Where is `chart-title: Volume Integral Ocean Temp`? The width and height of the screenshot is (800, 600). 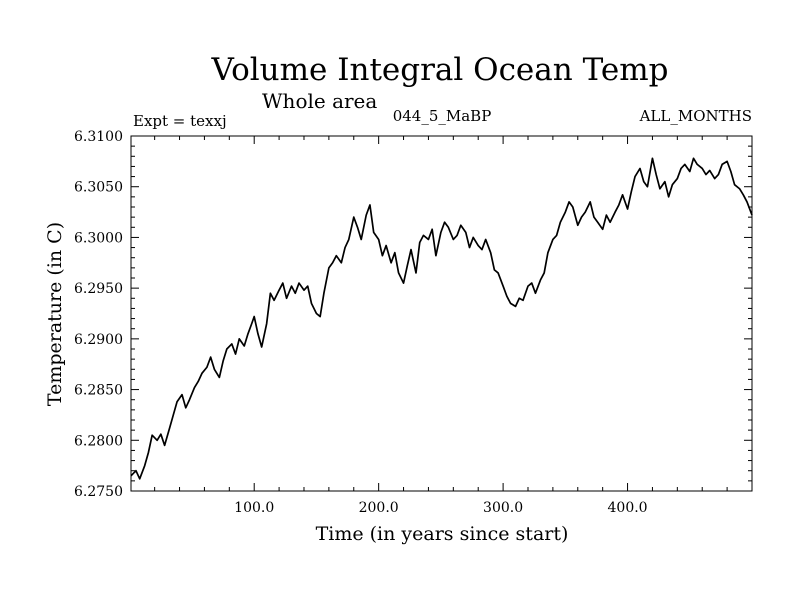
chart-title: Volume Integral Ocean Temp is located at coordinates (440, 70).